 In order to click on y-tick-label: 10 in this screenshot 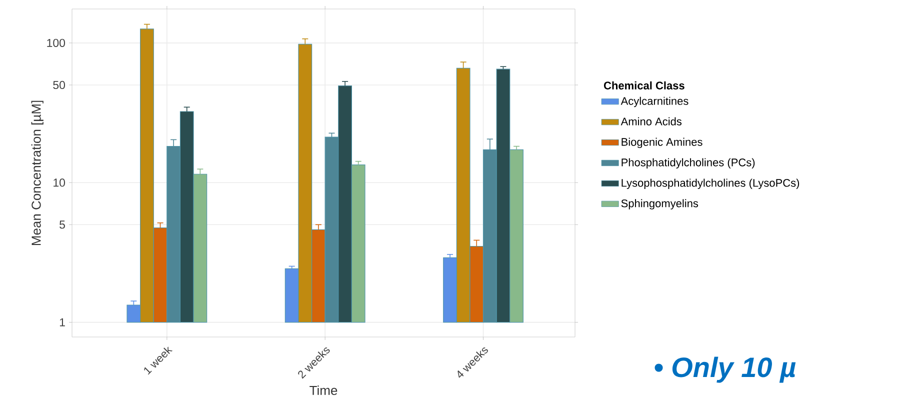, I will do `click(60, 182)`.